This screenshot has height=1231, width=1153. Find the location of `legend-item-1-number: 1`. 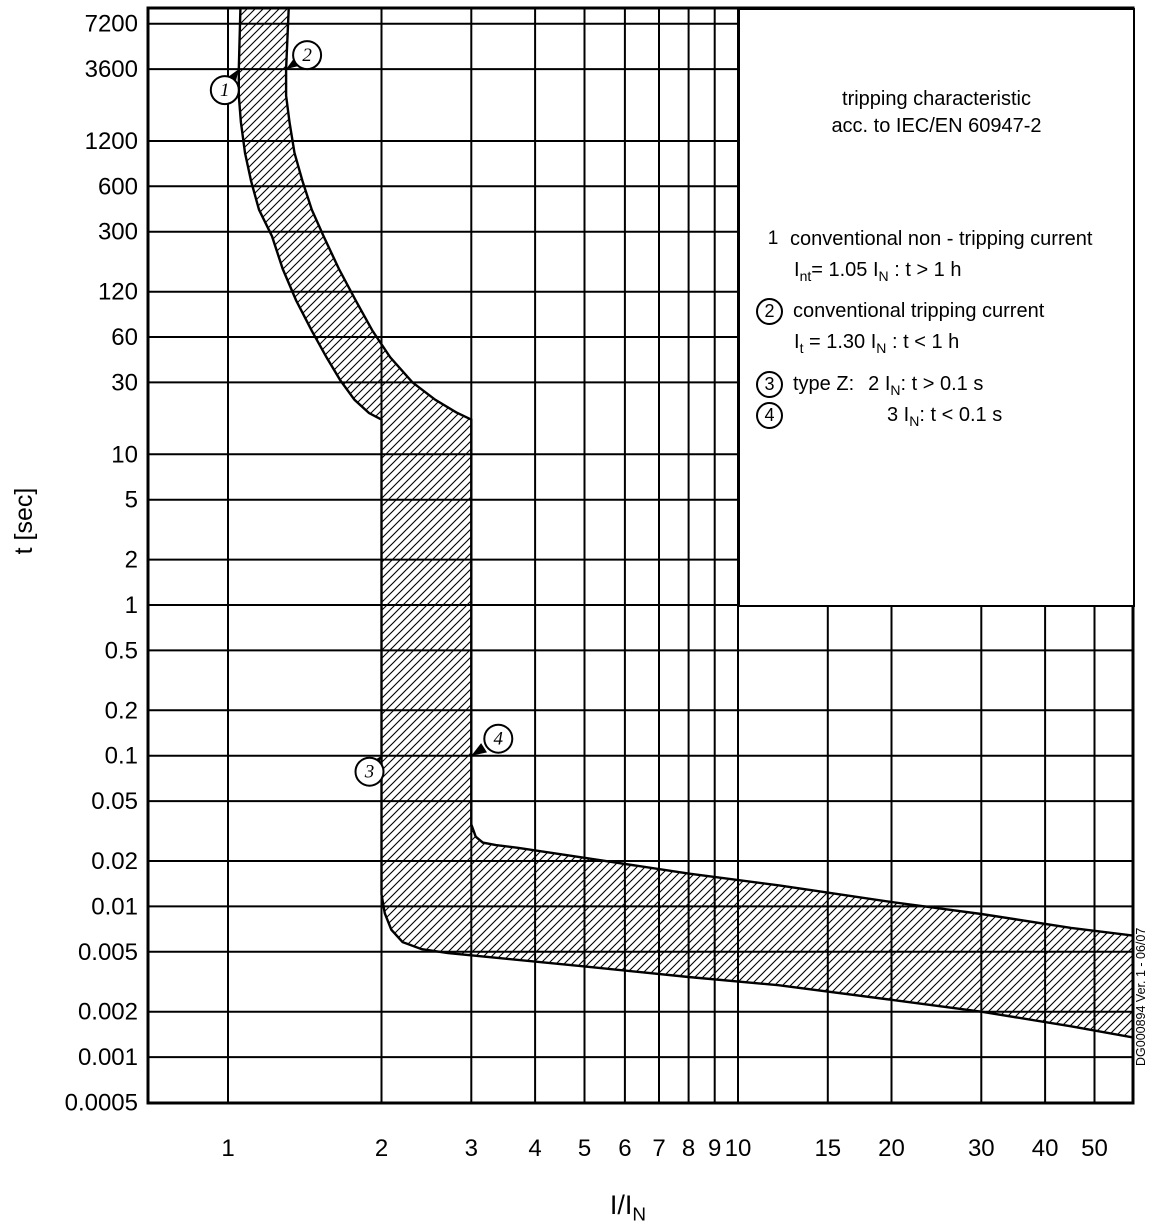

legend-item-1-number: 1 is located at coordinates (773, 238).